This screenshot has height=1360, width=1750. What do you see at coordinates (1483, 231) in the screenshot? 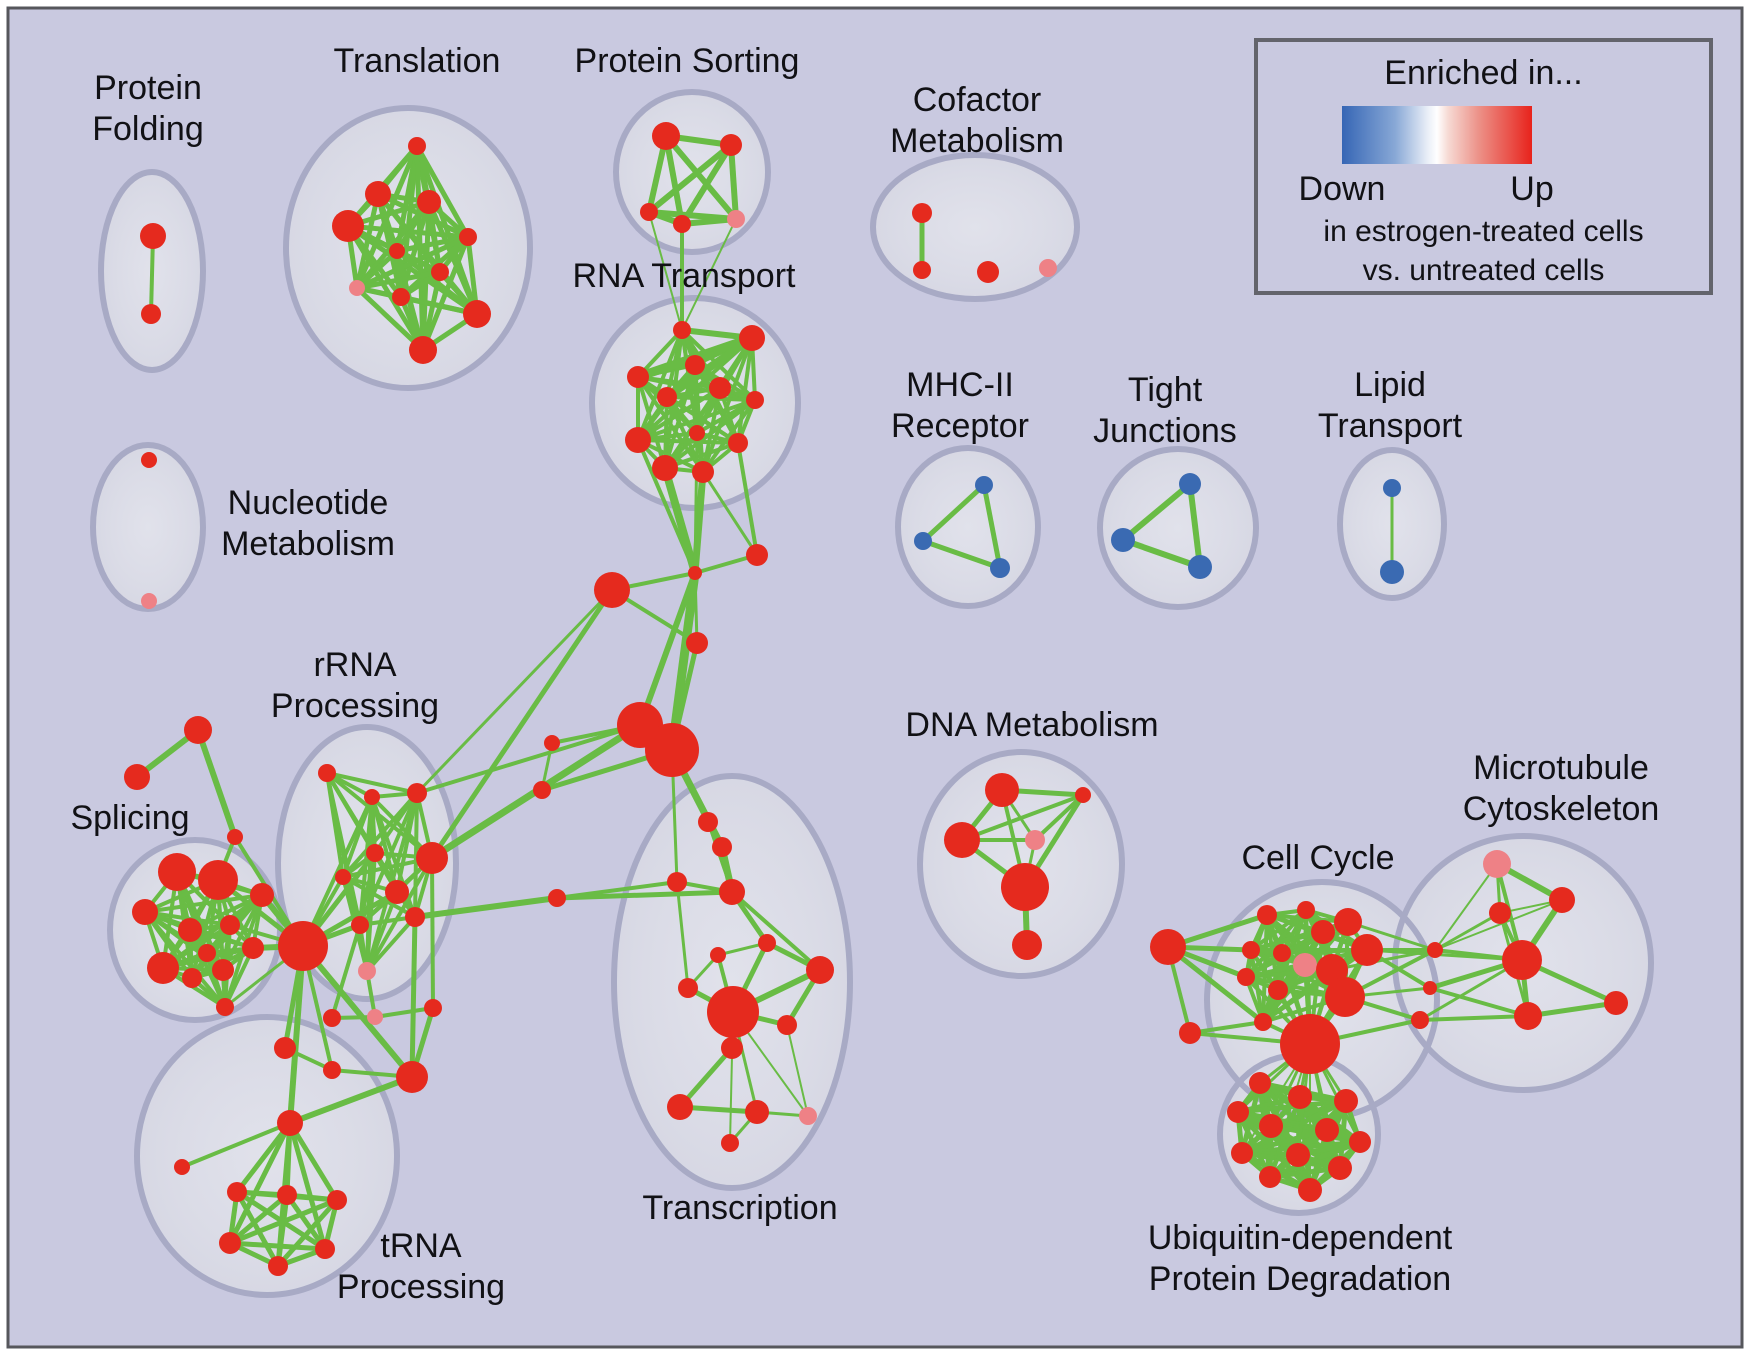
I see `legend-caption-line1: in estrogen-treated cells` at bounding box center [1483, 231].